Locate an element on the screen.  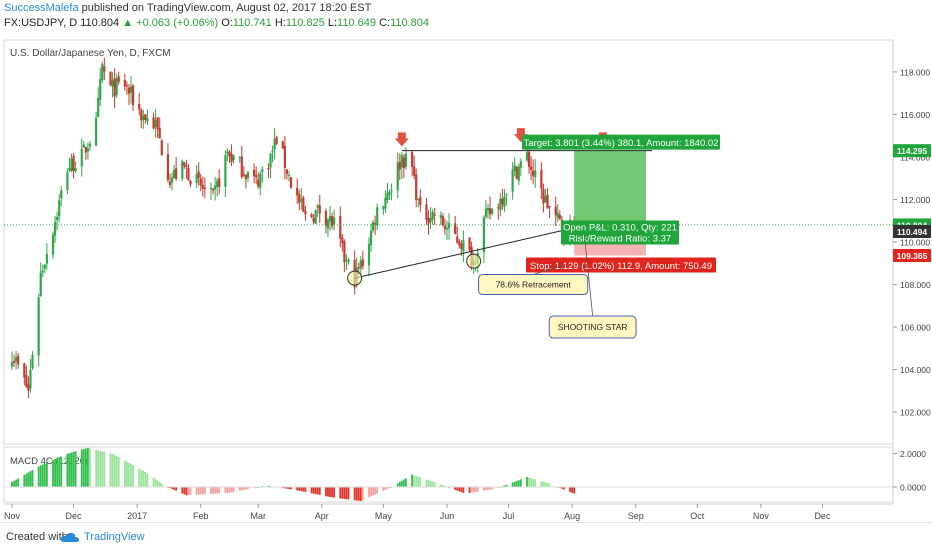
footer: Created with TradingView is located at coordinates (466, 536).